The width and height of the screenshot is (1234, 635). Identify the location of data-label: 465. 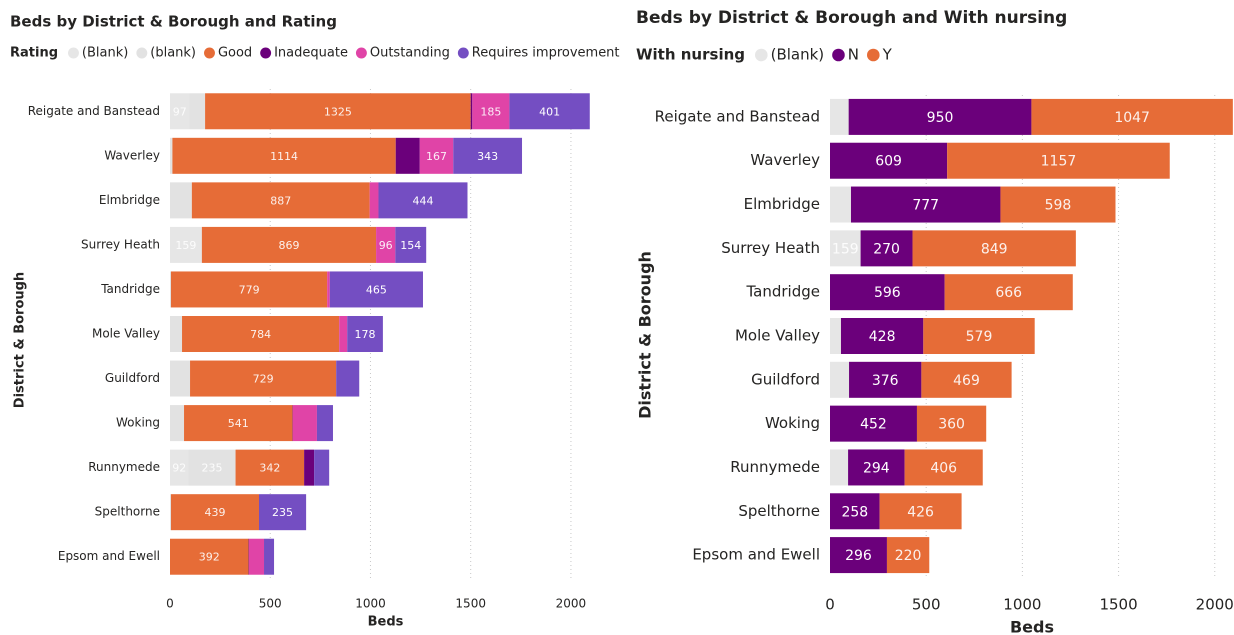
(376, 289).